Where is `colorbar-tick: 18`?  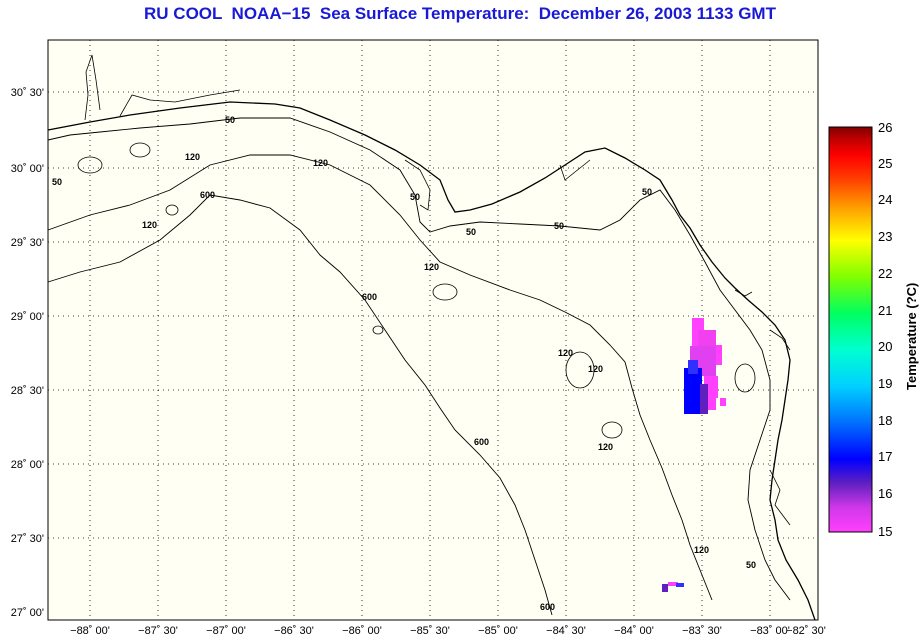 colorbar-tick: 18 is located at coordinates (885, 420).